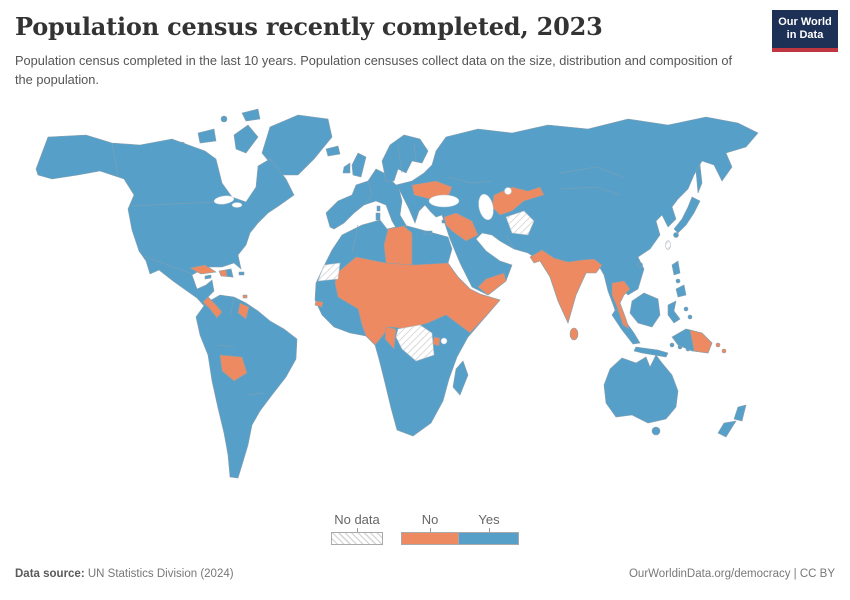 The height and width of the screenshot is (600, 850). What do you see at coordinates (676, 268) in the screenshot?
I see `region-philippines-luzon` at bounding box center [676, 268].